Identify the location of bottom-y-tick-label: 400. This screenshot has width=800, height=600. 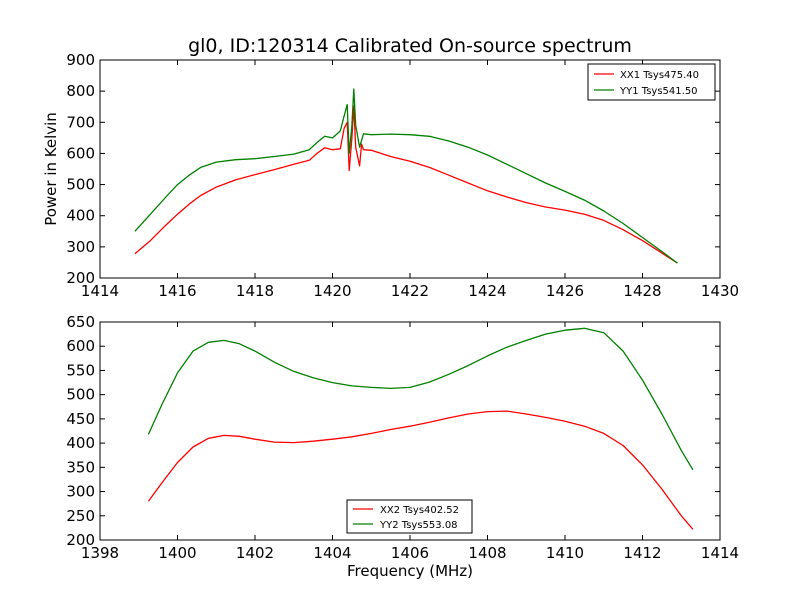
(80, 443).